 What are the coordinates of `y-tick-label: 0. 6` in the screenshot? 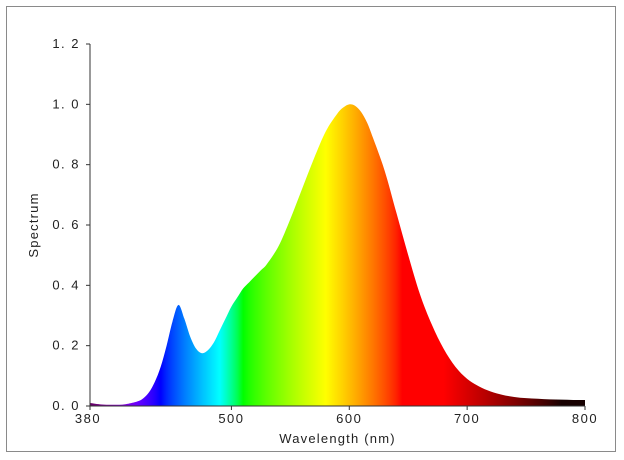 It's located at (66, 224).